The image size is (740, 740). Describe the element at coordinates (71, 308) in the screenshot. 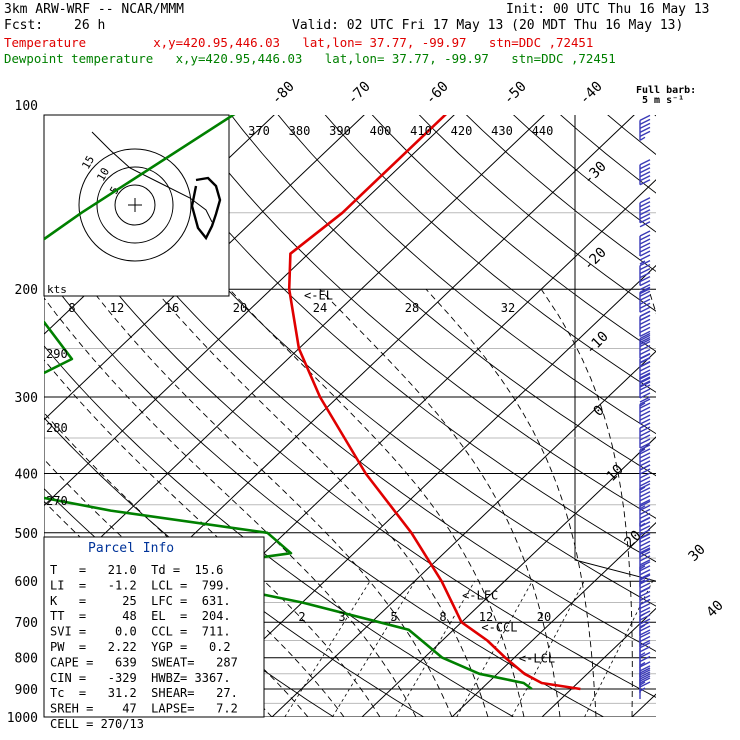

I see `wind-scale-label: 8` at that location.